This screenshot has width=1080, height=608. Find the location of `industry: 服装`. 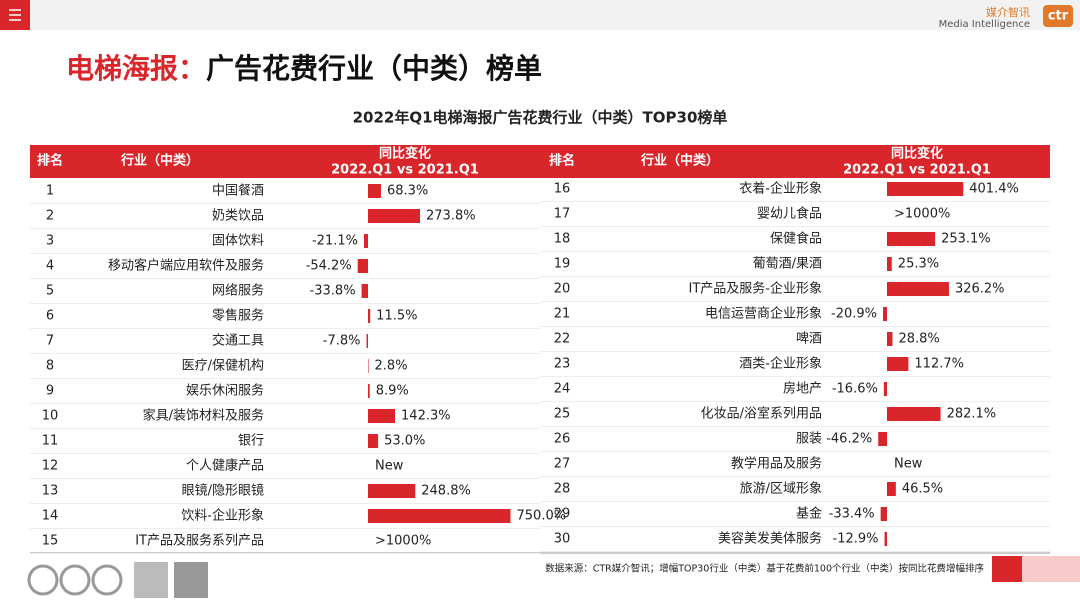

industry: 服装 is located at coordinates (809, 439).